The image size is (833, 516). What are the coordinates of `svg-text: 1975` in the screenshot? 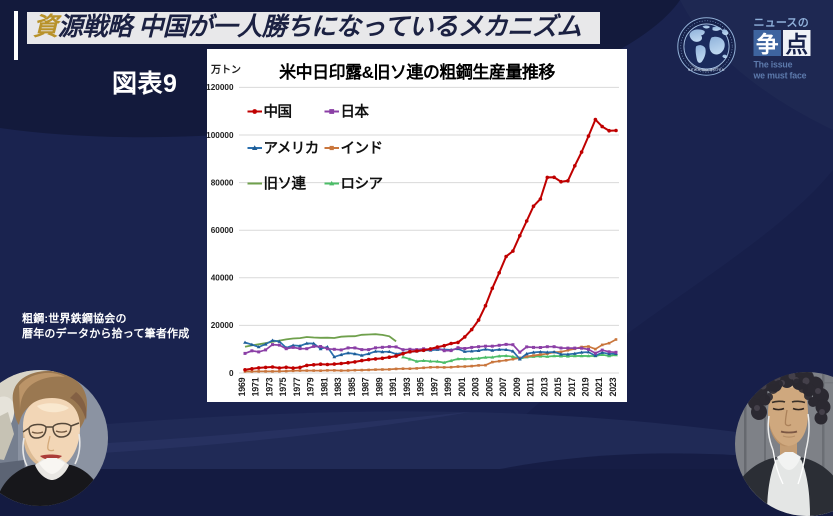 It's located at (283, 386).